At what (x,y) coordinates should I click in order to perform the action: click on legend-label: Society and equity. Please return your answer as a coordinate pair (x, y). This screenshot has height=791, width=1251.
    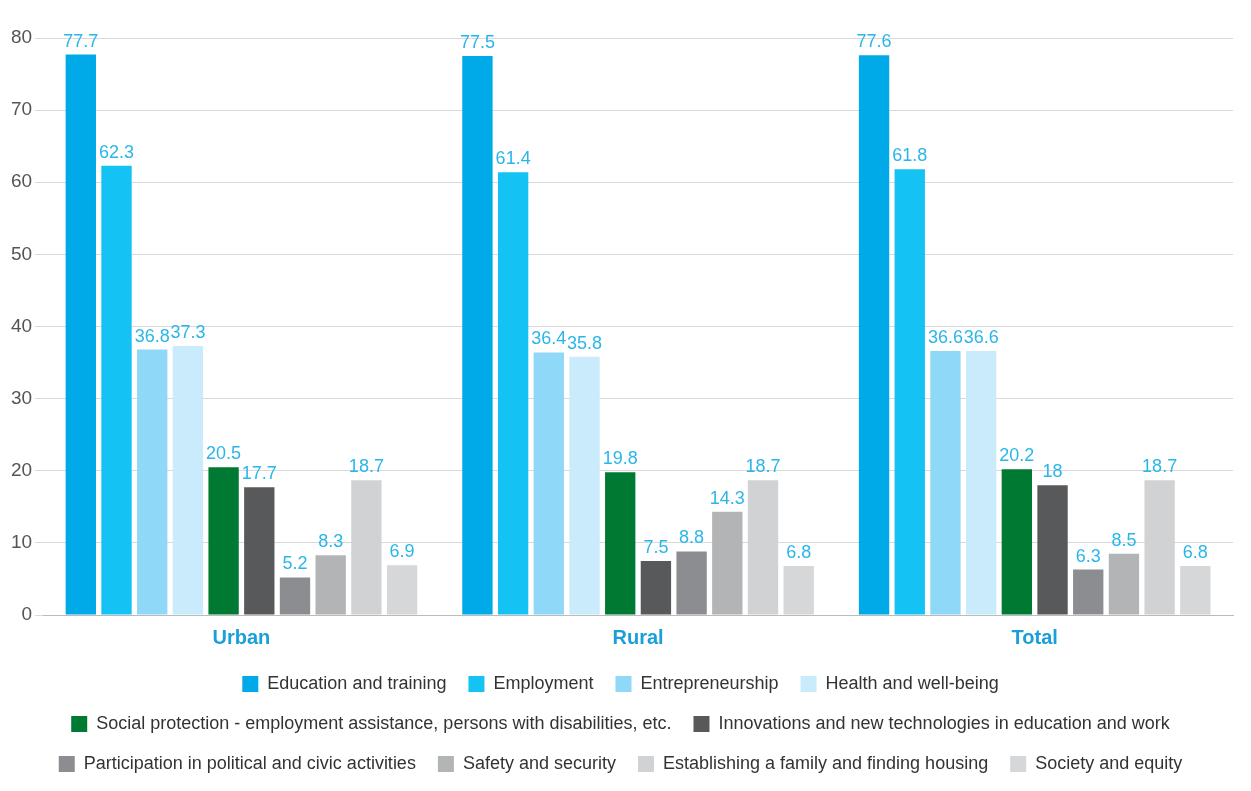
    Looking at the image, I should click on (1109, 762).